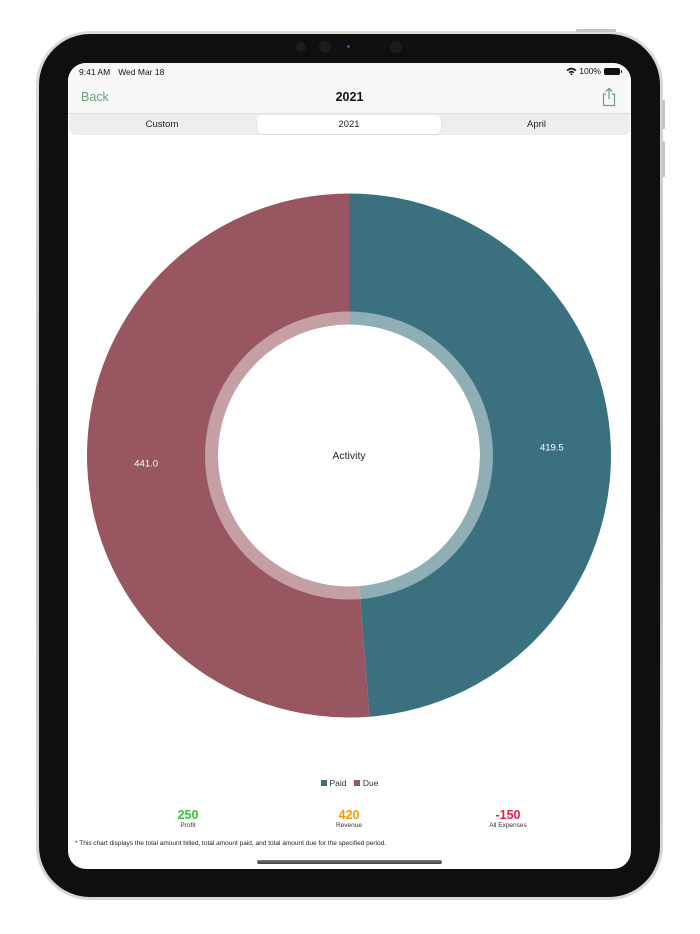  I want to click on legend-item-paid: Paid, so click(333, 783).